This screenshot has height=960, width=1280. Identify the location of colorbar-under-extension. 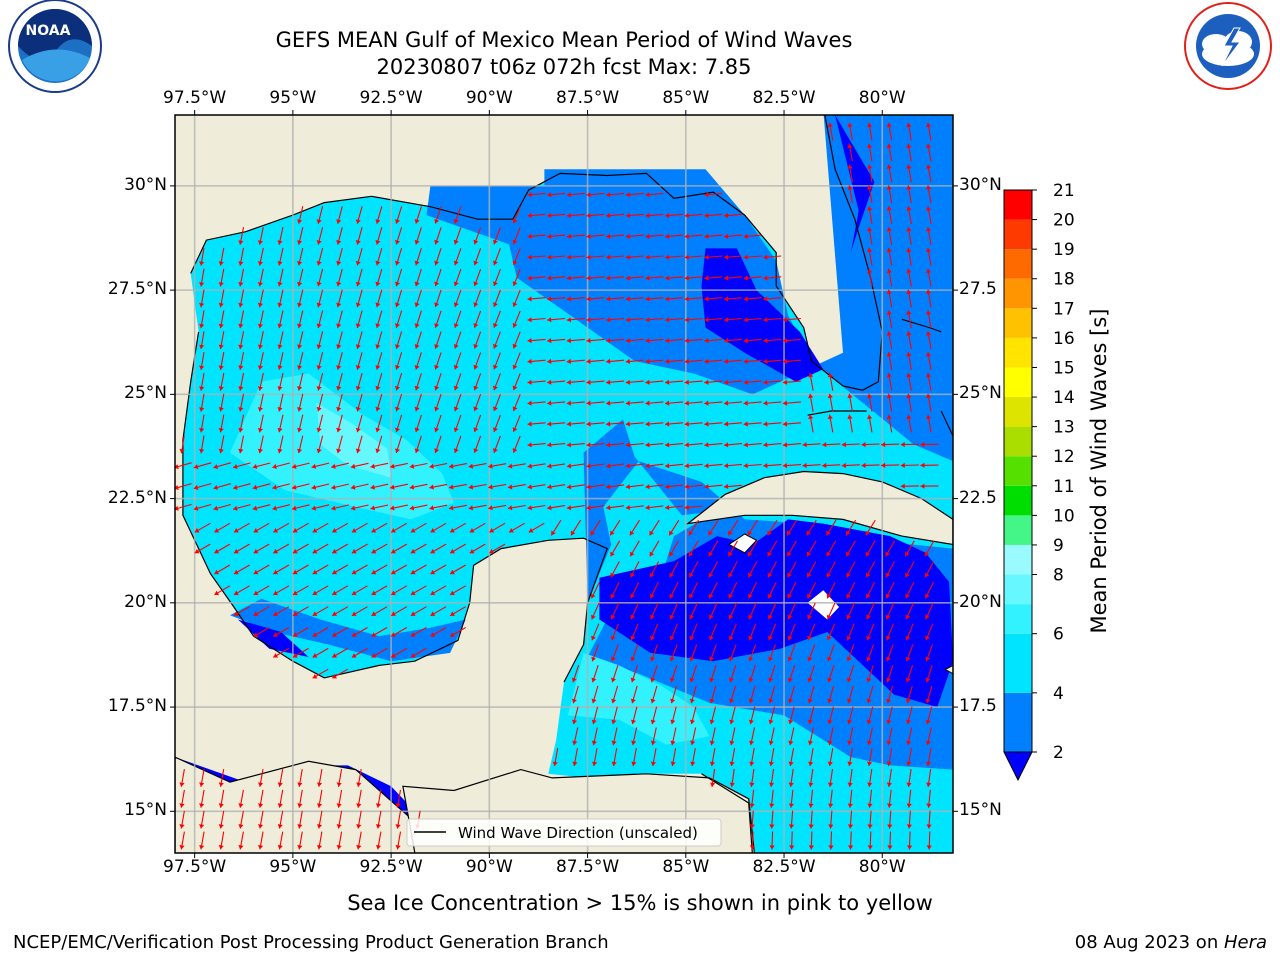
(1018, 766).